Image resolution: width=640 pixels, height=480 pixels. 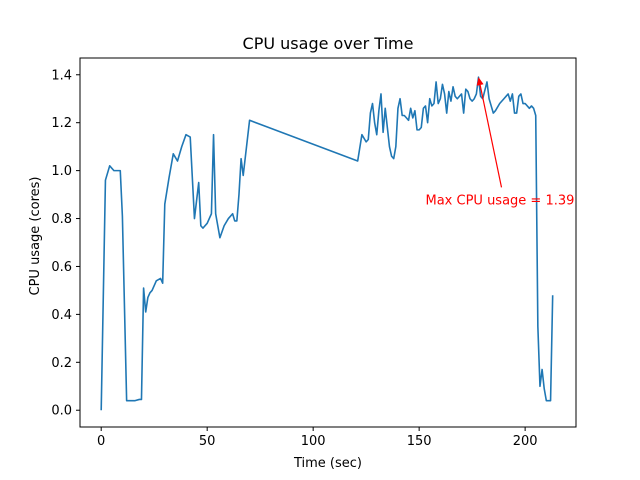 I want to click on x-tick-label: 0, so click(x=101, y=441).